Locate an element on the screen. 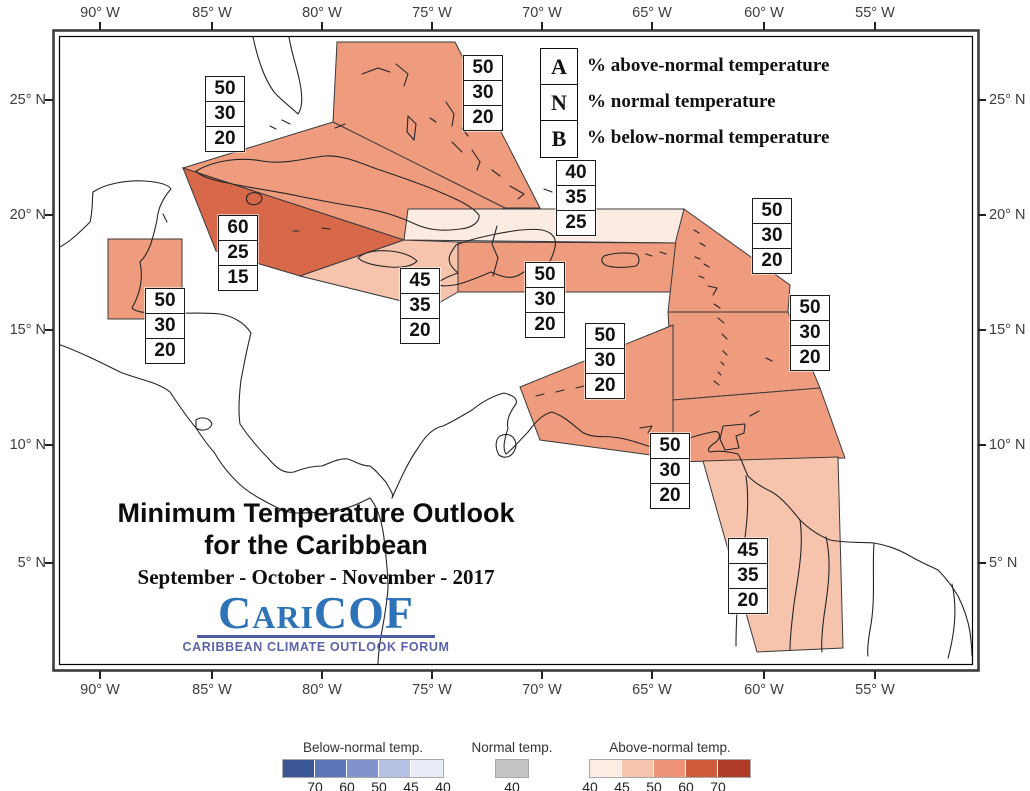 Image resolution: width=1030 pixels, height=791 pixels. probability-label-belize: 50 30 20 is located at coordinates (165, 326).